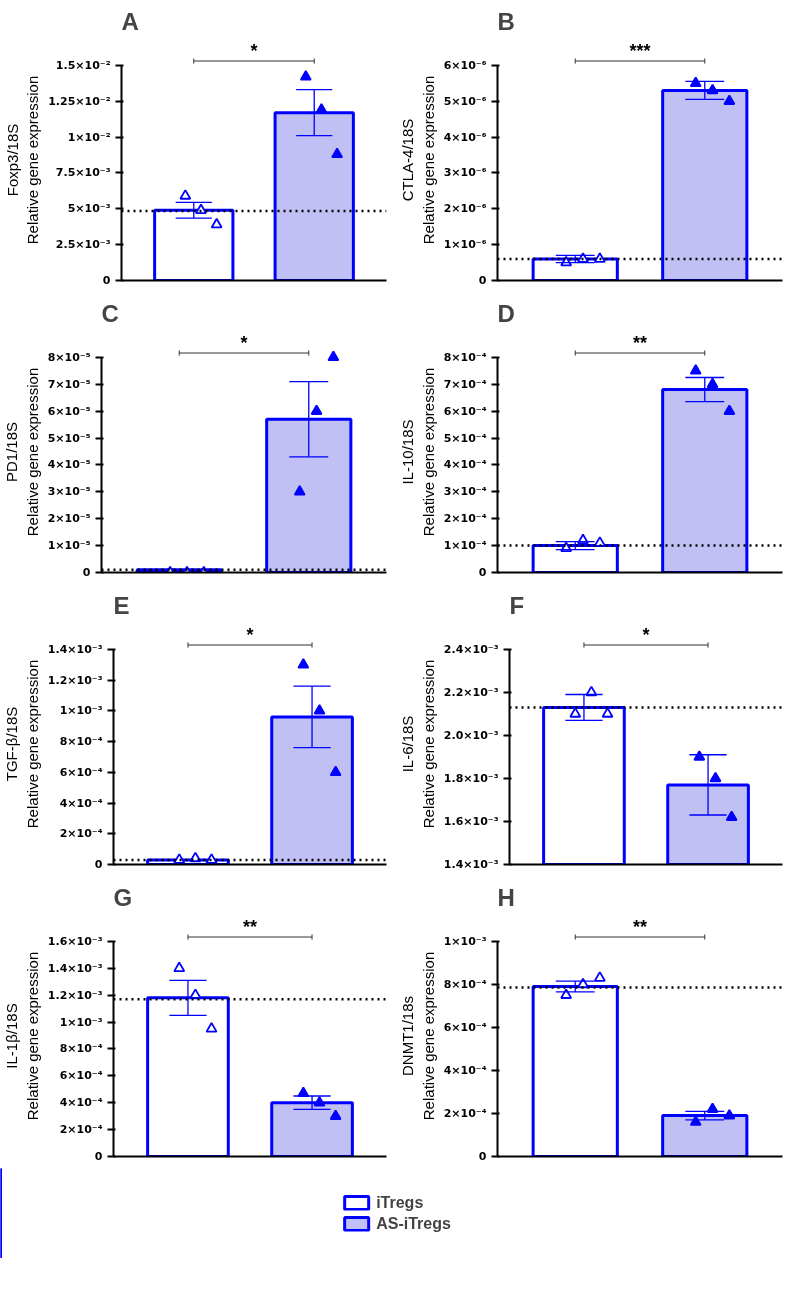 The width and height of the screenshot is (793, 1300). What do you see at coordinates (506, 21) in the screenshot?
I see `chart-title: B` at bounding box center [506, 21].